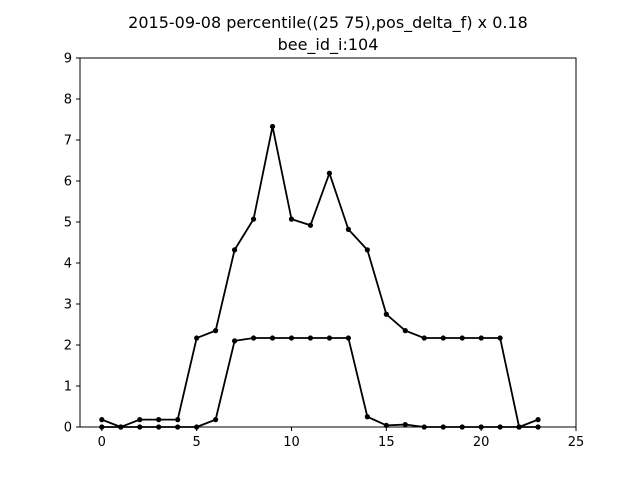 The image size is (640, 480). What do you see at coordinates (68, 59) in the screenshot?
I see `y-tick-label: 9` at bounding box center [68, 59].